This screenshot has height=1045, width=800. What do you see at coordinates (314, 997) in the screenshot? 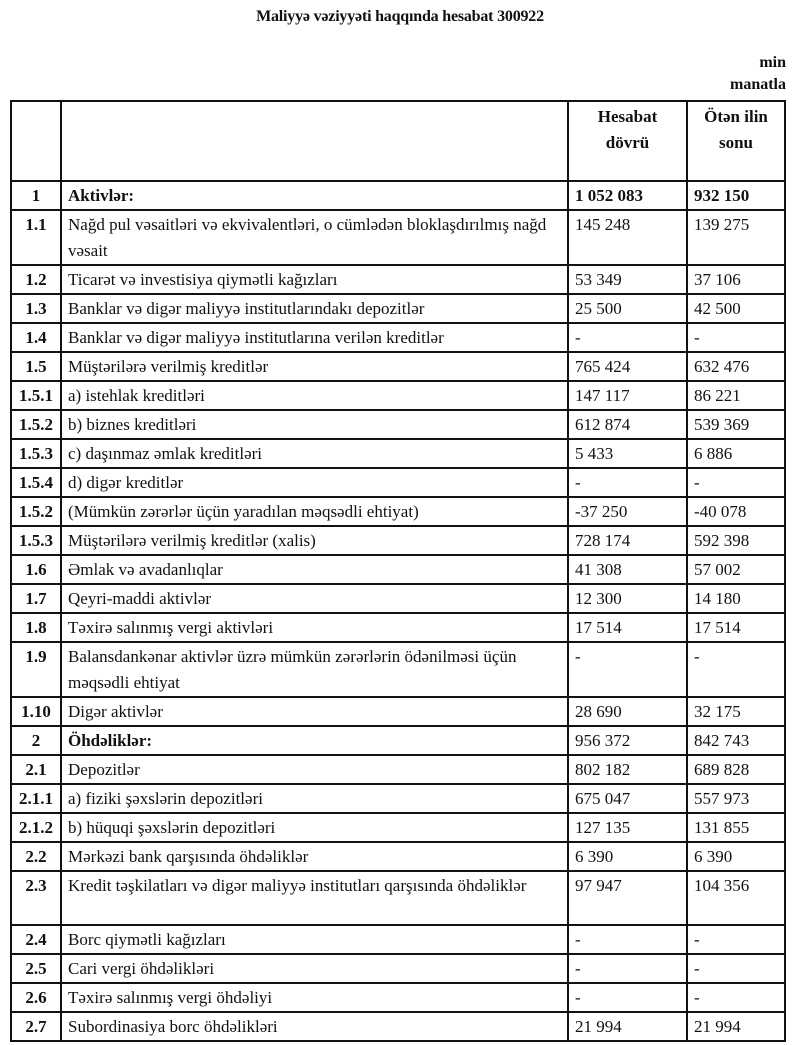
I see `row-label: Təxirə salınmış vergi öhdəliyi` at bounding box center [314, 997].